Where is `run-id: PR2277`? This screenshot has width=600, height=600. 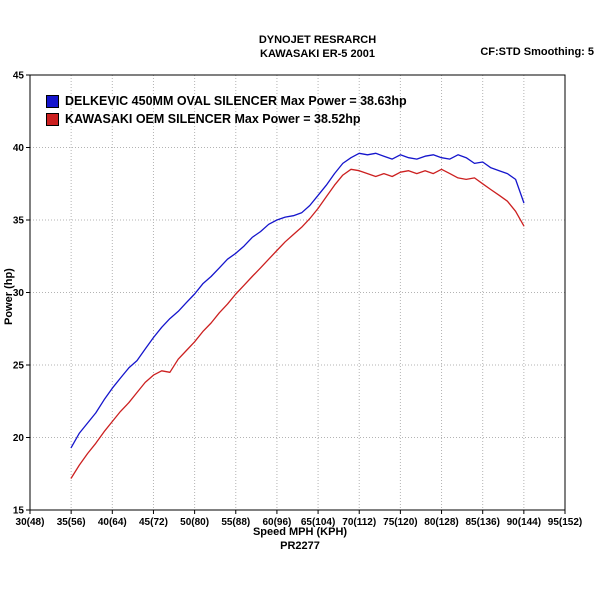
run-id: PR2277 is located at coordinates (300, 546).